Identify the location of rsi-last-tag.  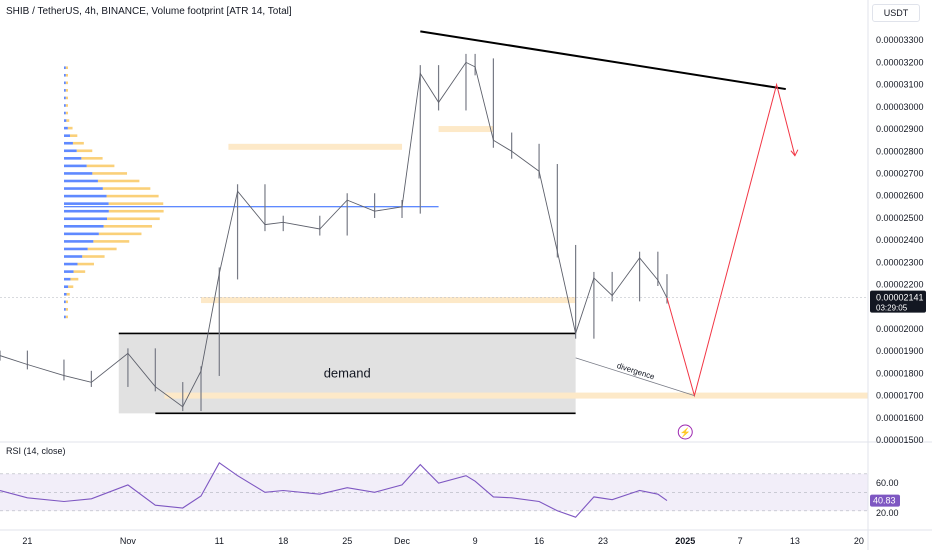
(885, 500).